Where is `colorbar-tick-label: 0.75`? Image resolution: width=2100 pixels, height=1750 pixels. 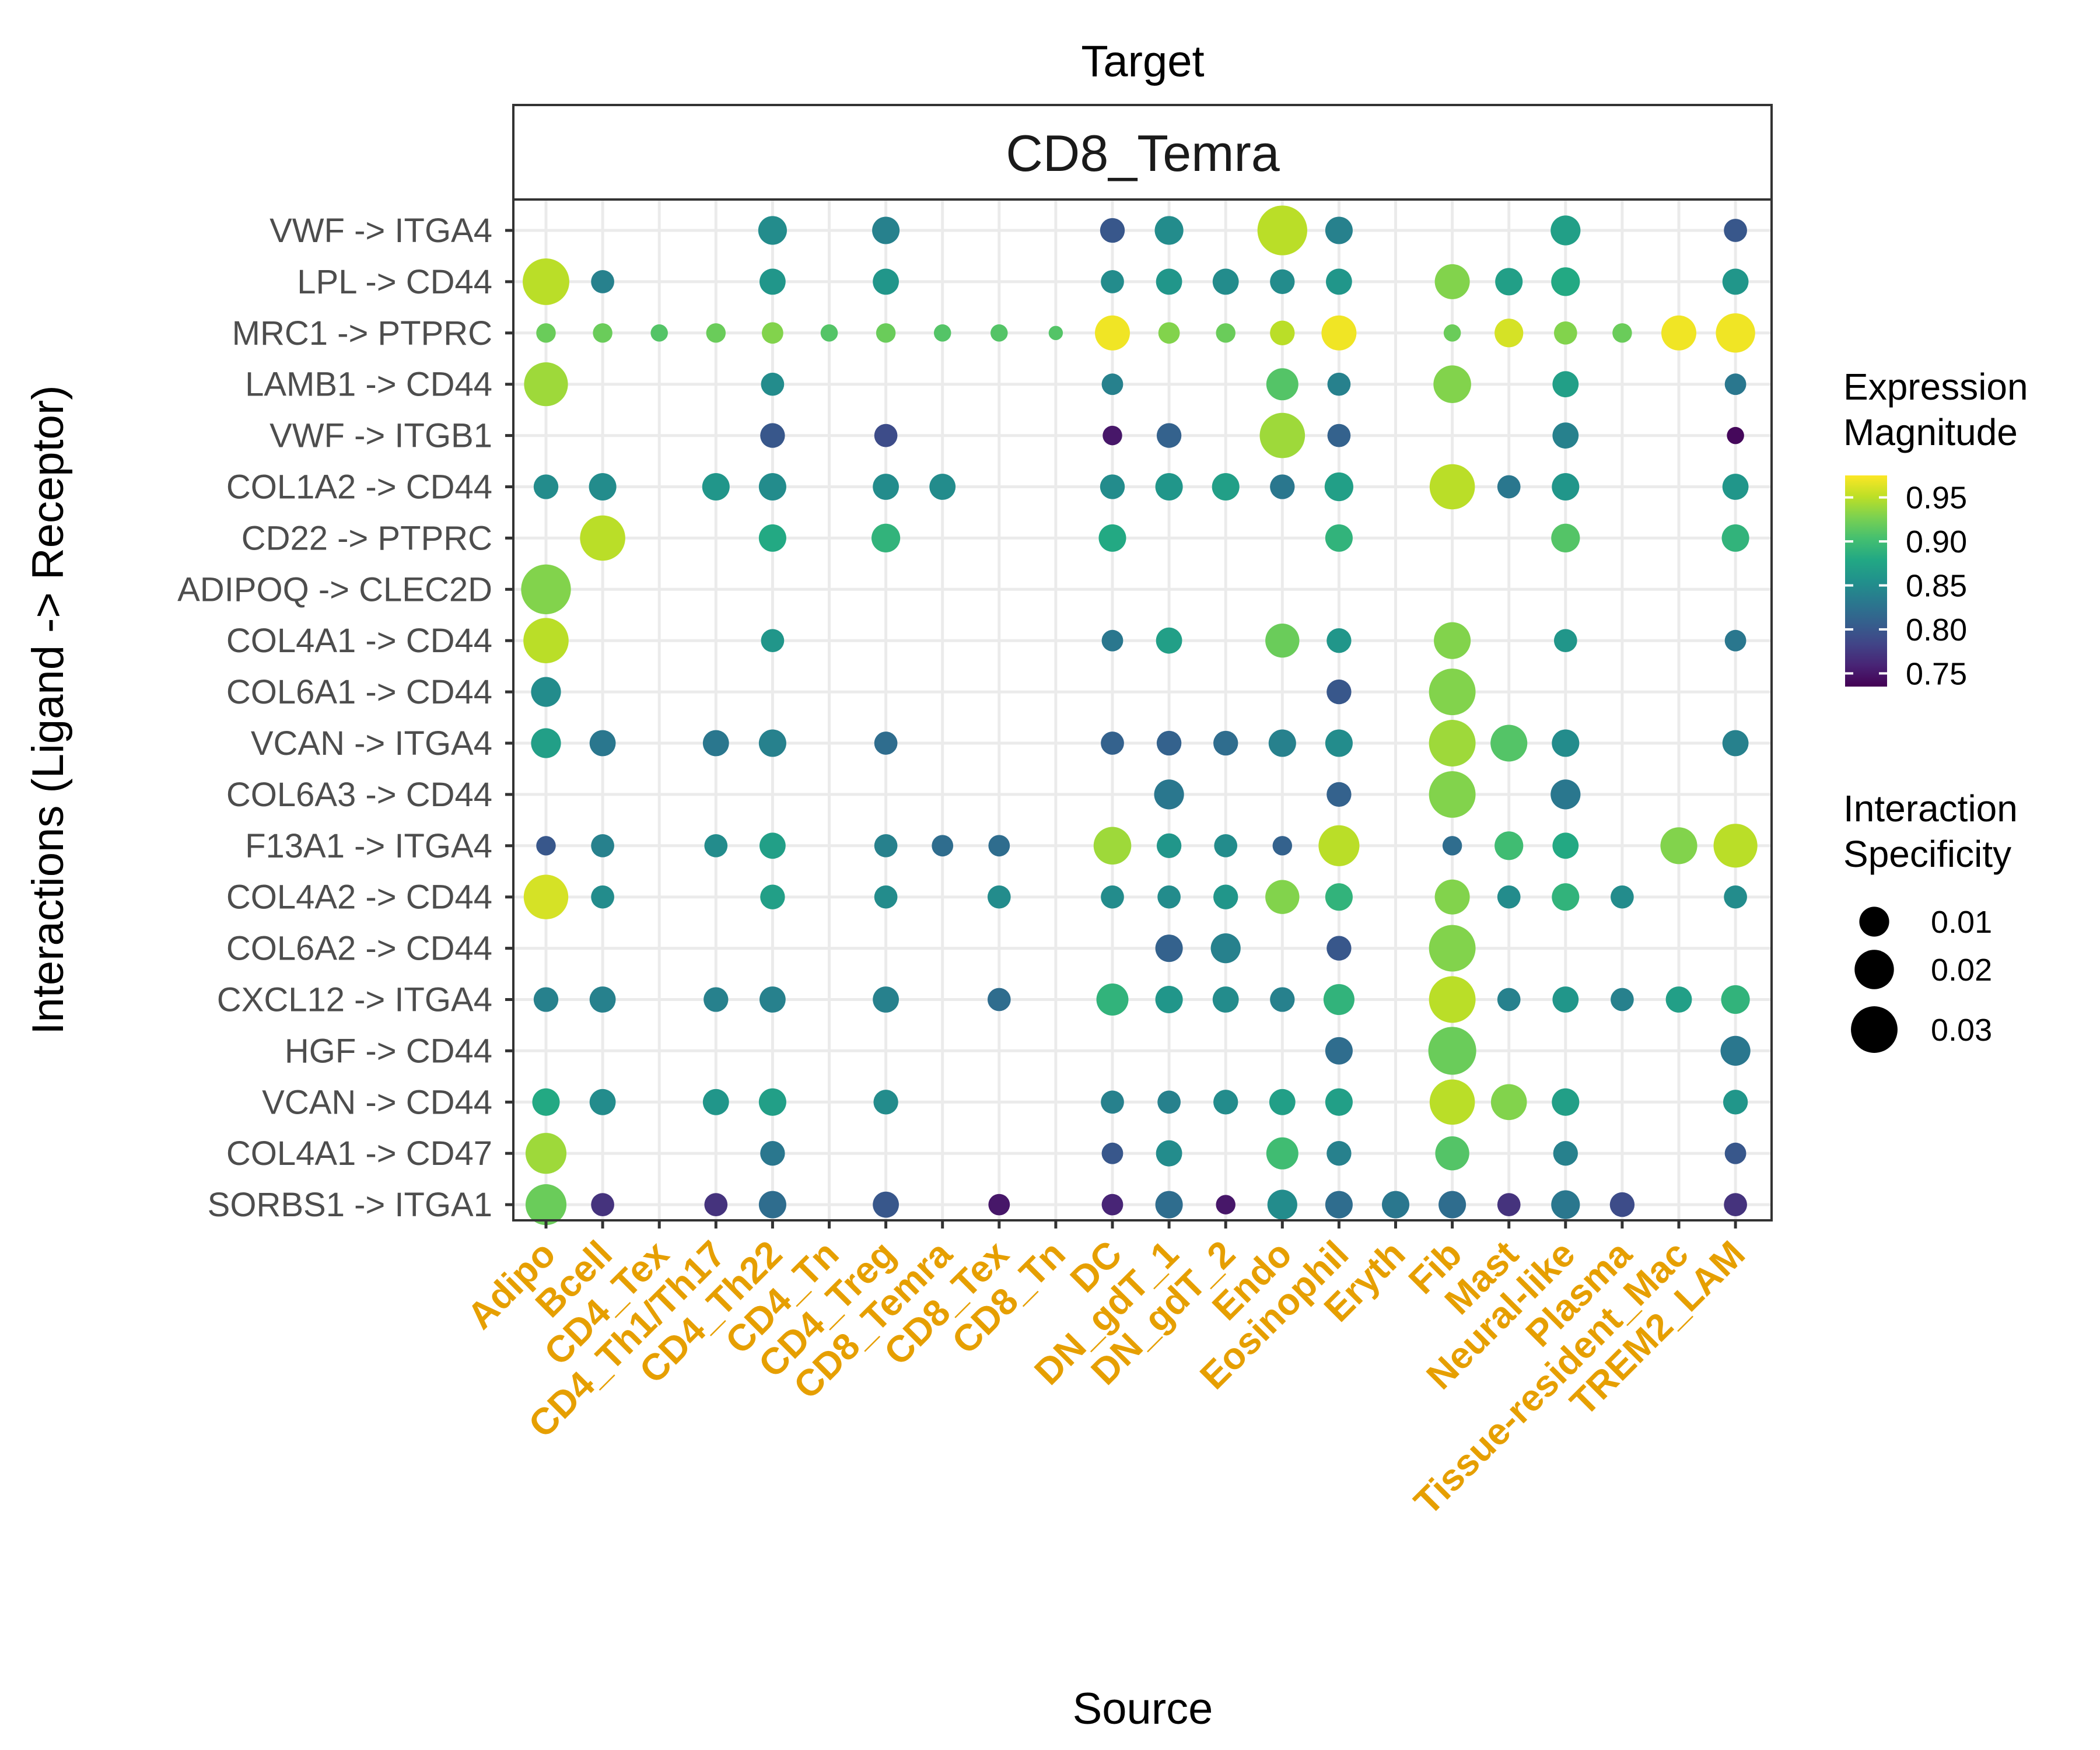
colorbar-tick-label: 0.75 is located at coordinates (1936, 673).